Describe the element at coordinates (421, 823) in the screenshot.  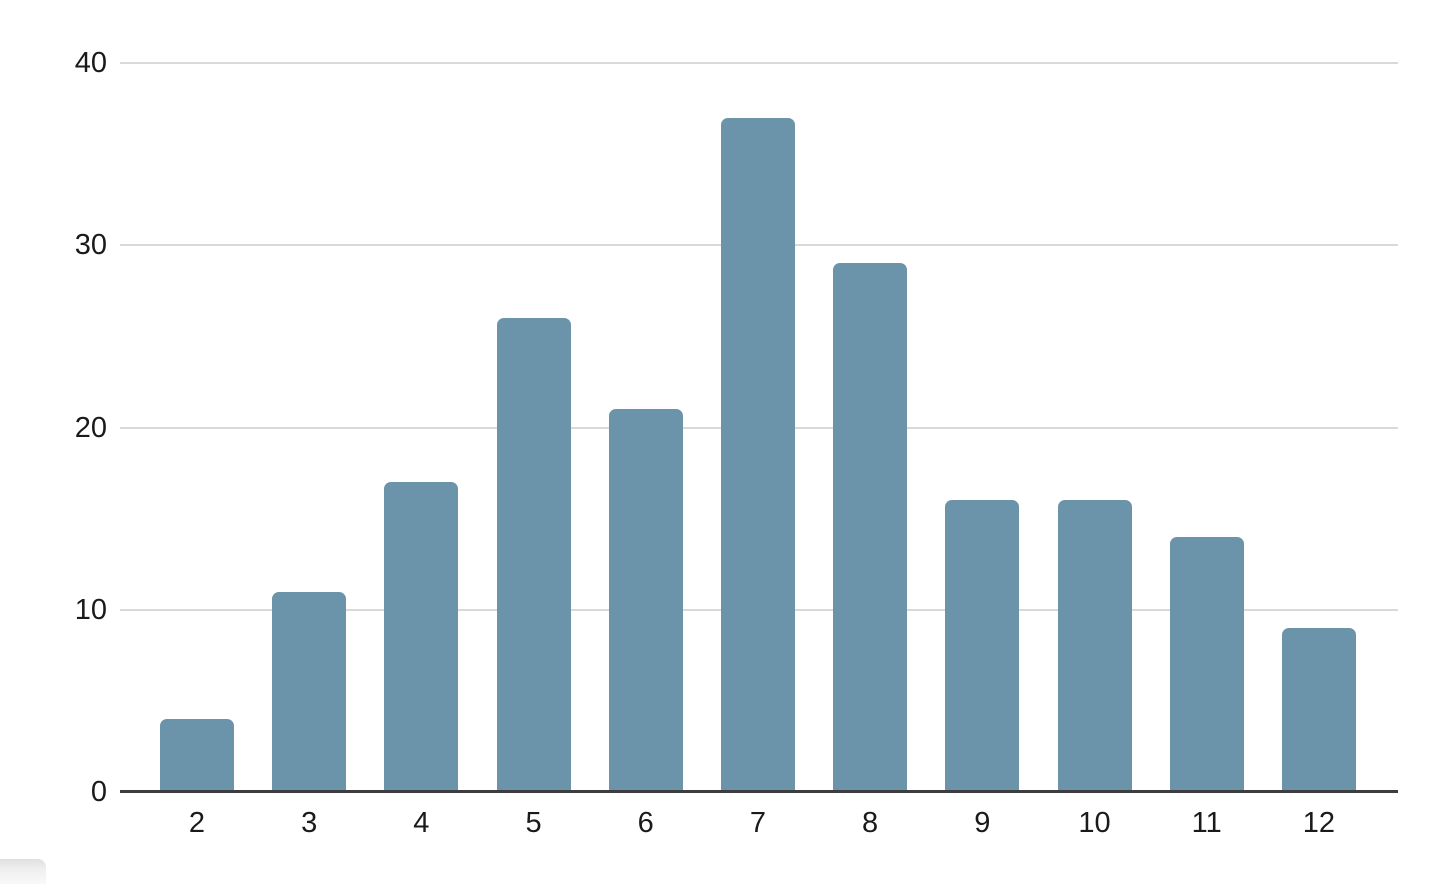
I see `x-axis-label: 4` at that location.